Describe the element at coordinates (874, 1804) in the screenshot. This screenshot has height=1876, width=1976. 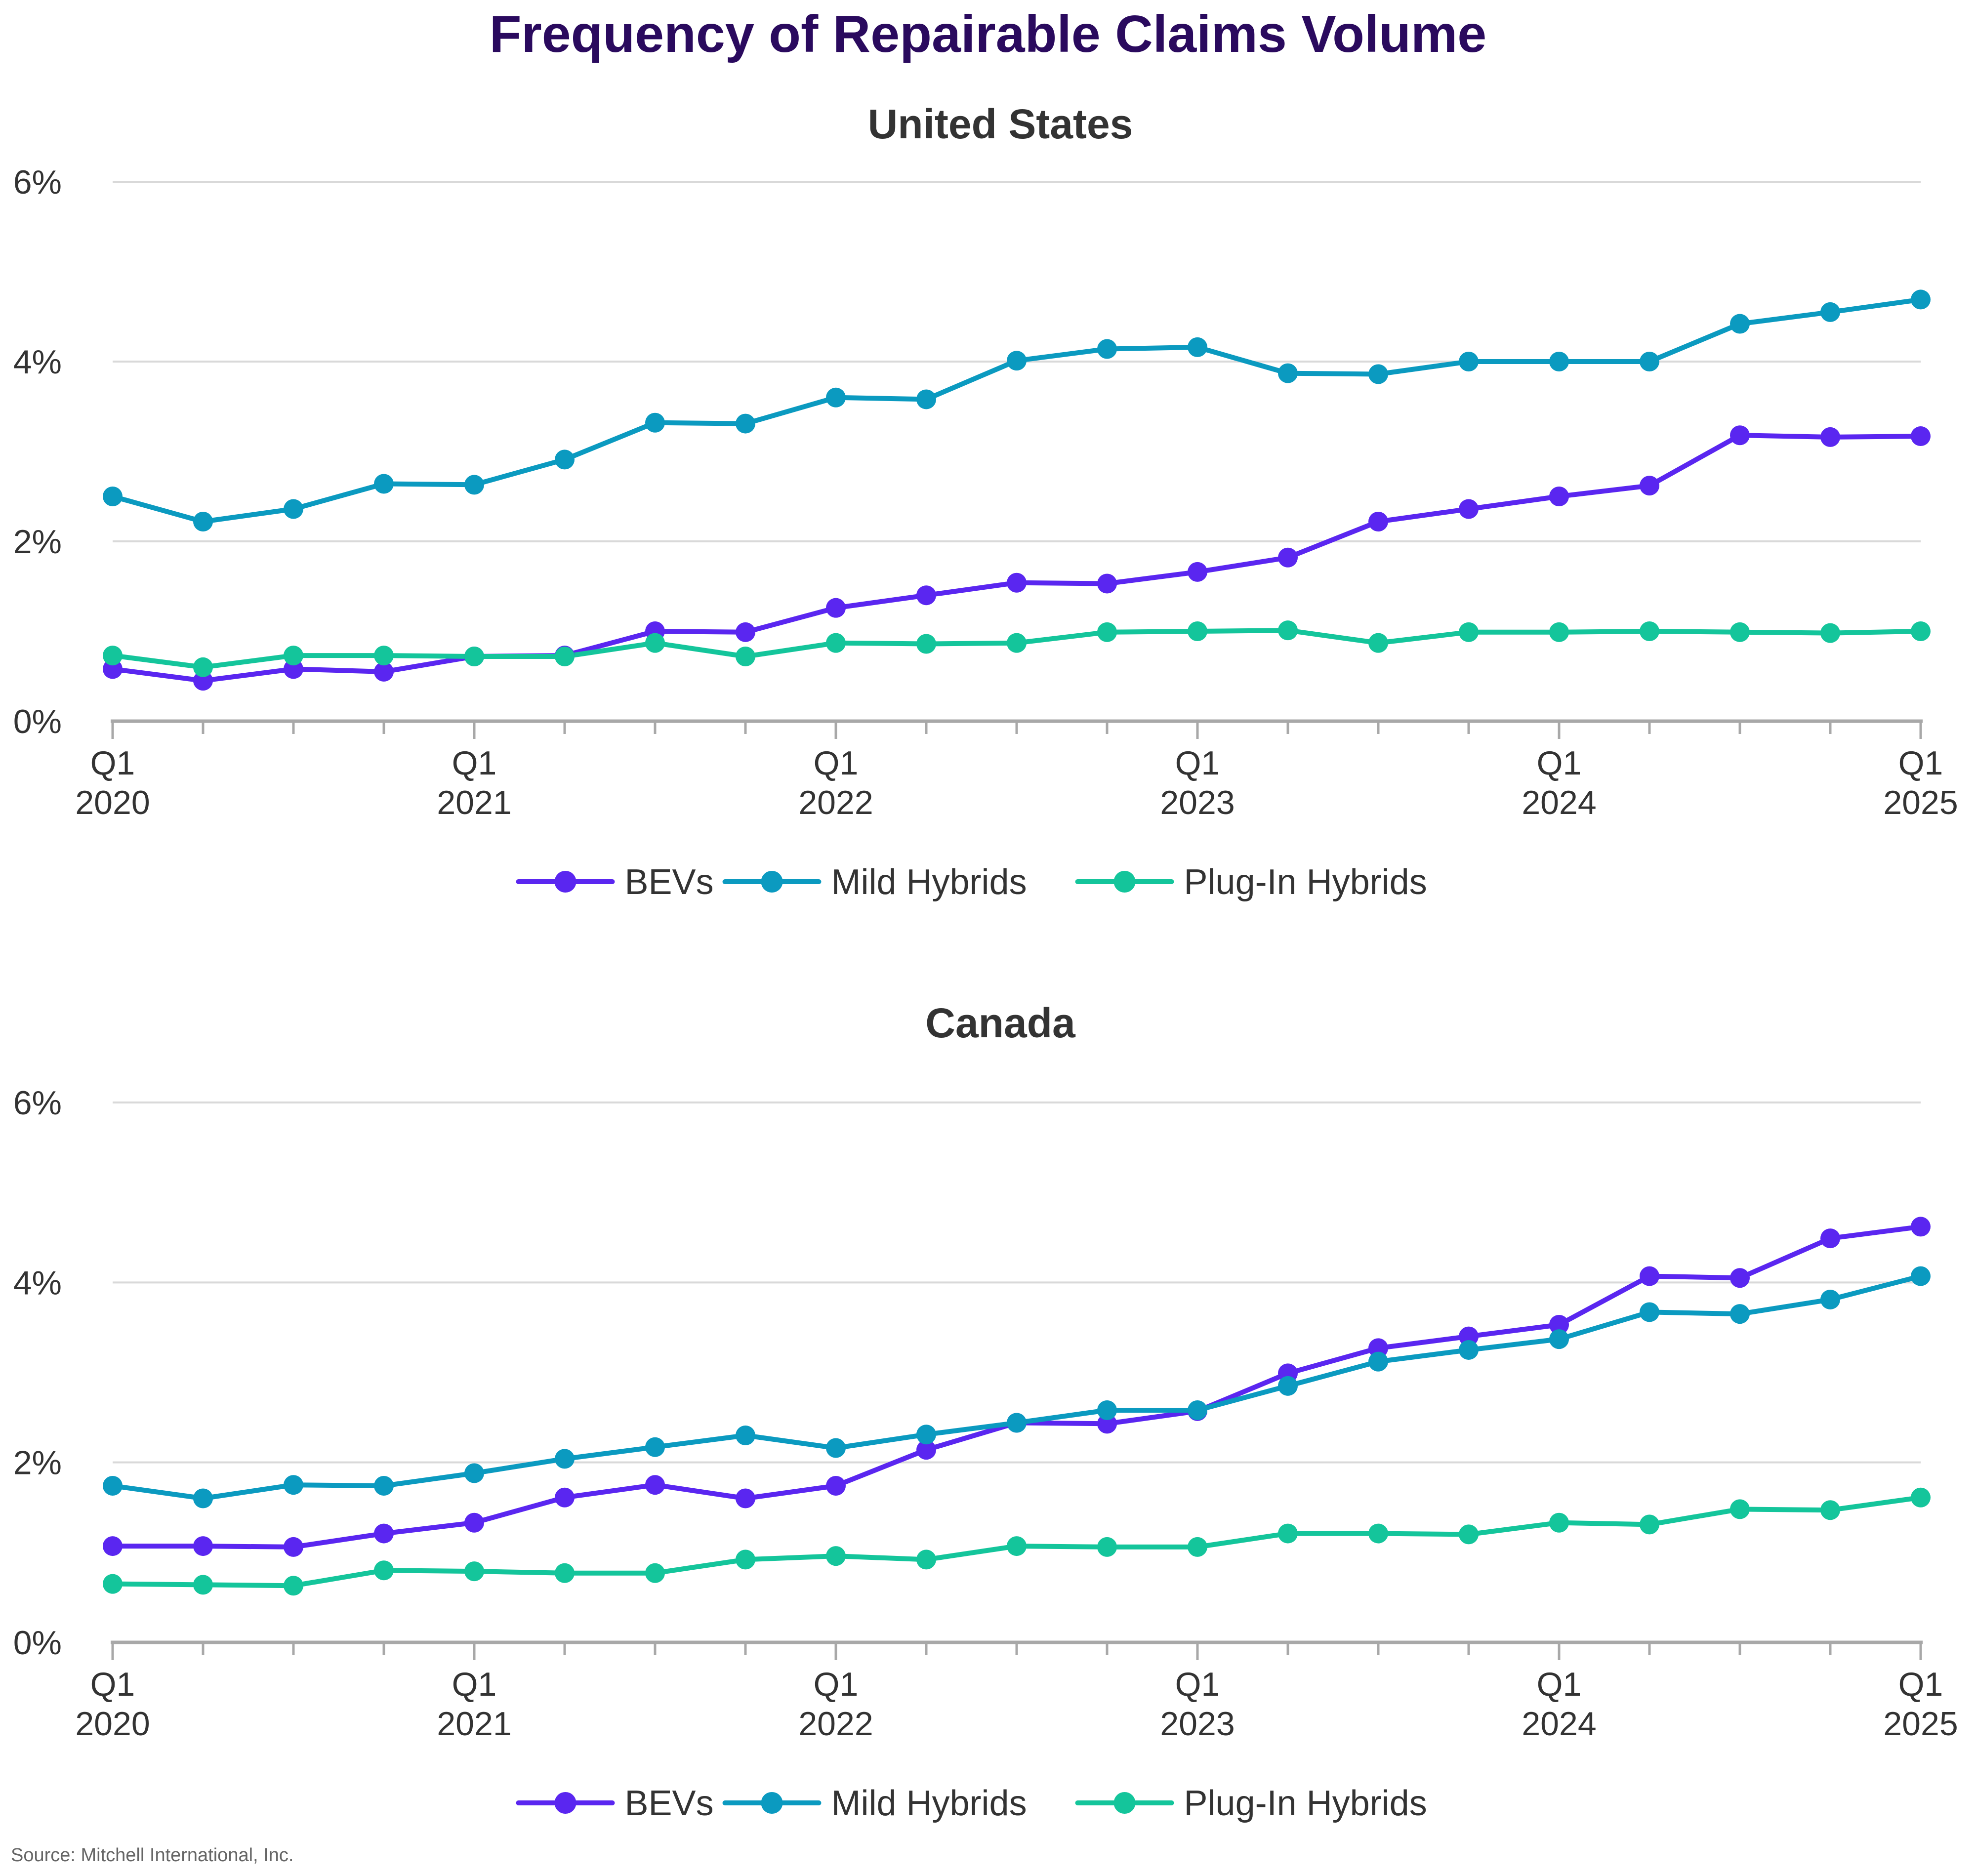
I see `canada-legend-item-mild-hybrids: Mild Hybrids` at that location.